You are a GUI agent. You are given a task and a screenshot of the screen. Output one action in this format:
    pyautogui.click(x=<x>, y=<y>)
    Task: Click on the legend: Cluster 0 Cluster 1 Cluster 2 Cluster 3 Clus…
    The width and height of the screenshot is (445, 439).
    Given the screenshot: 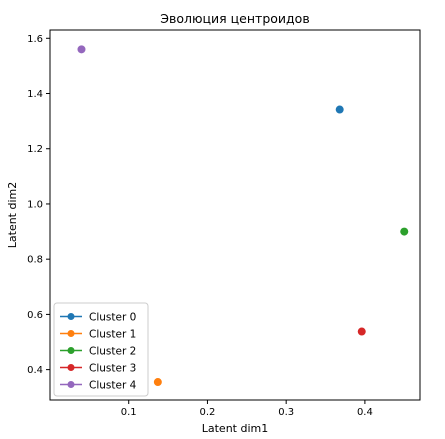 What is the action you would take?
    pyautogui.click(x=101, y=349)
    